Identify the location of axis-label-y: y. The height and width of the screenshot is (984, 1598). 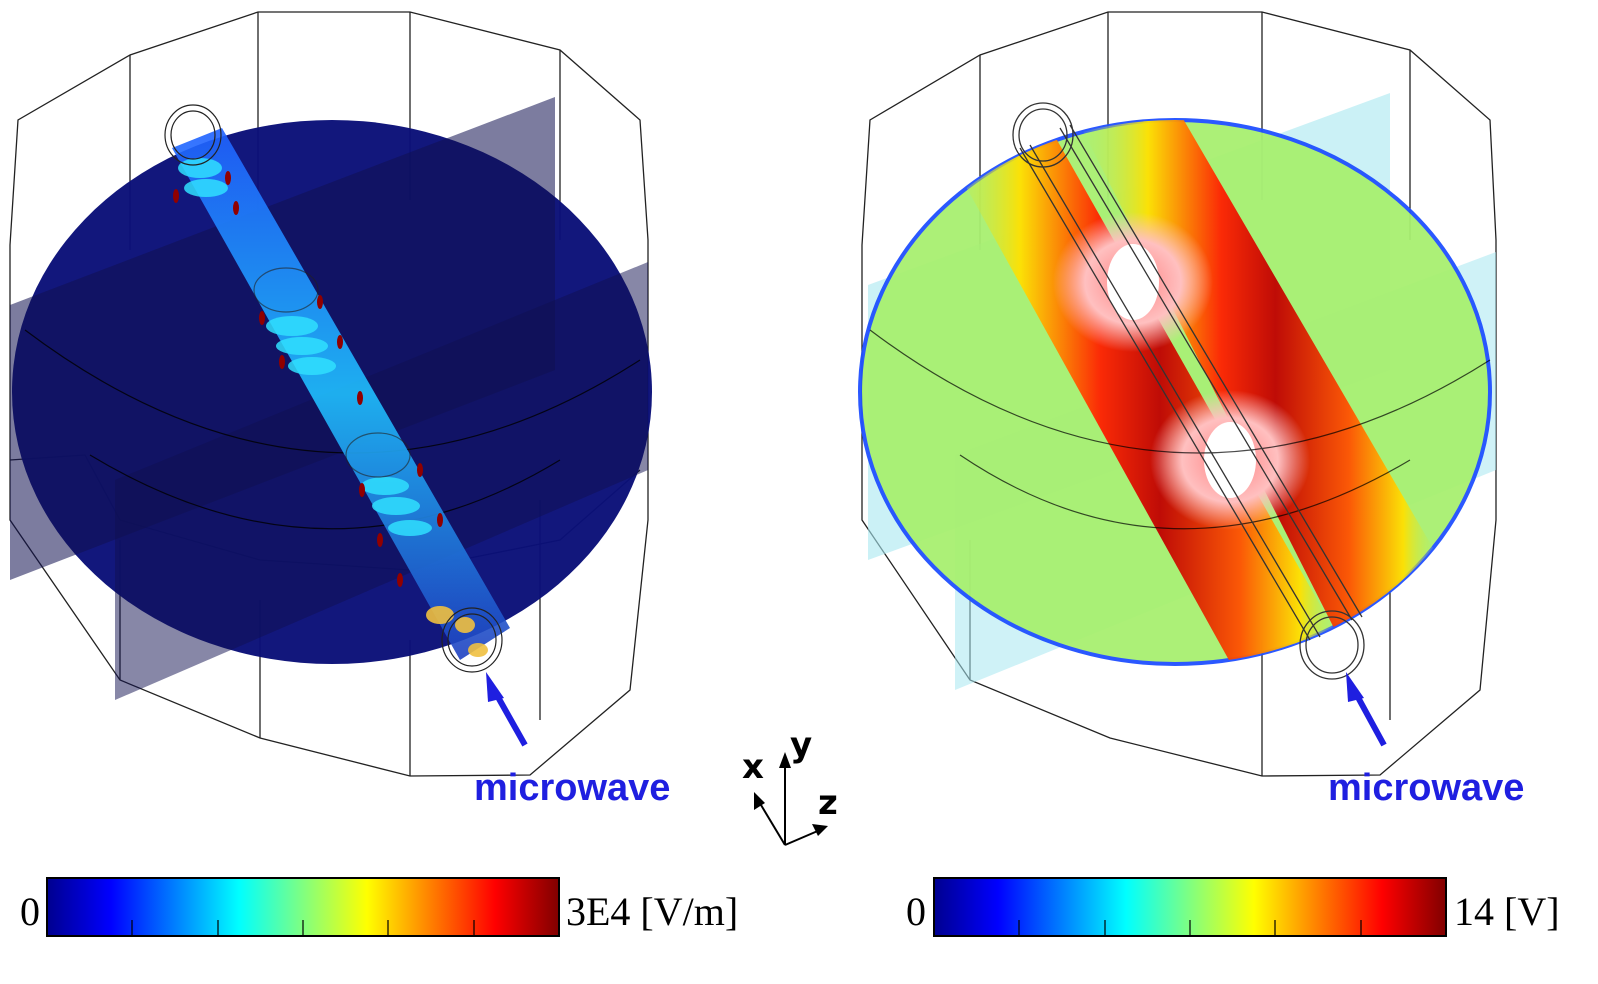
(801, 745).